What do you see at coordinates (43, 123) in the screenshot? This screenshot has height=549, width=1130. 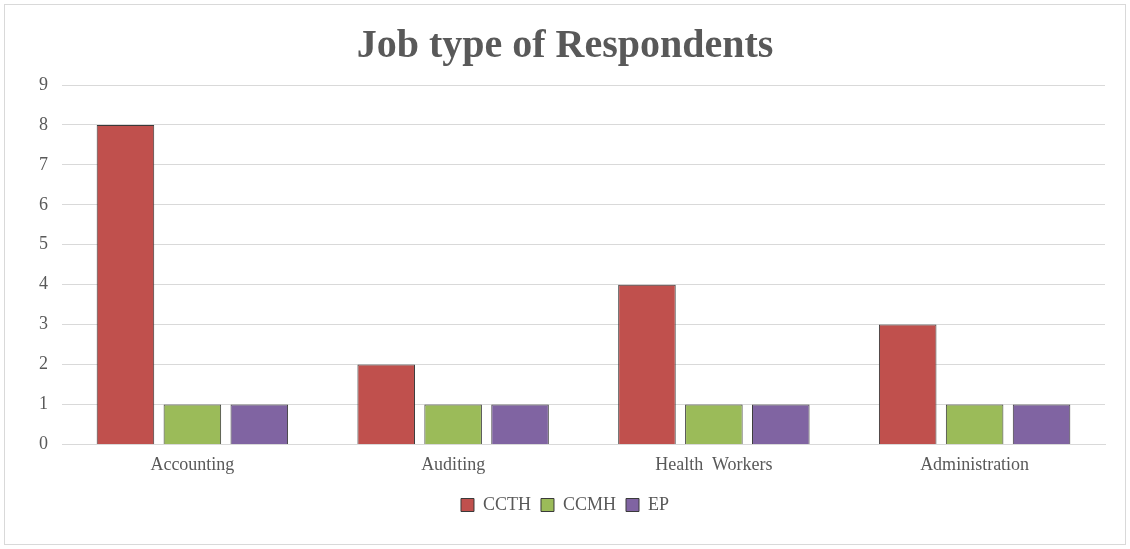 I see `y-tick-label: 8` at bounding box center [43, 123].